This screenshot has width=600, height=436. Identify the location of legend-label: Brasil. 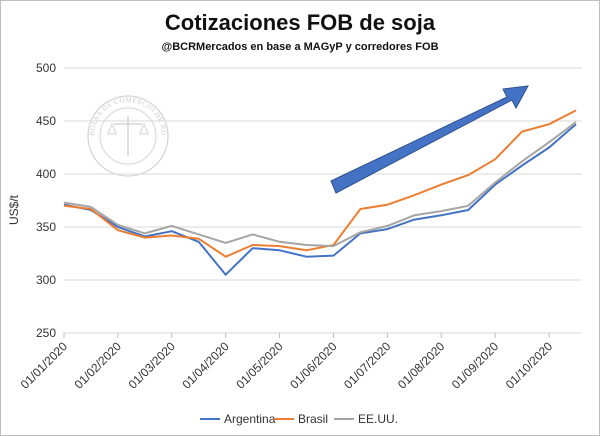
(313, 419).